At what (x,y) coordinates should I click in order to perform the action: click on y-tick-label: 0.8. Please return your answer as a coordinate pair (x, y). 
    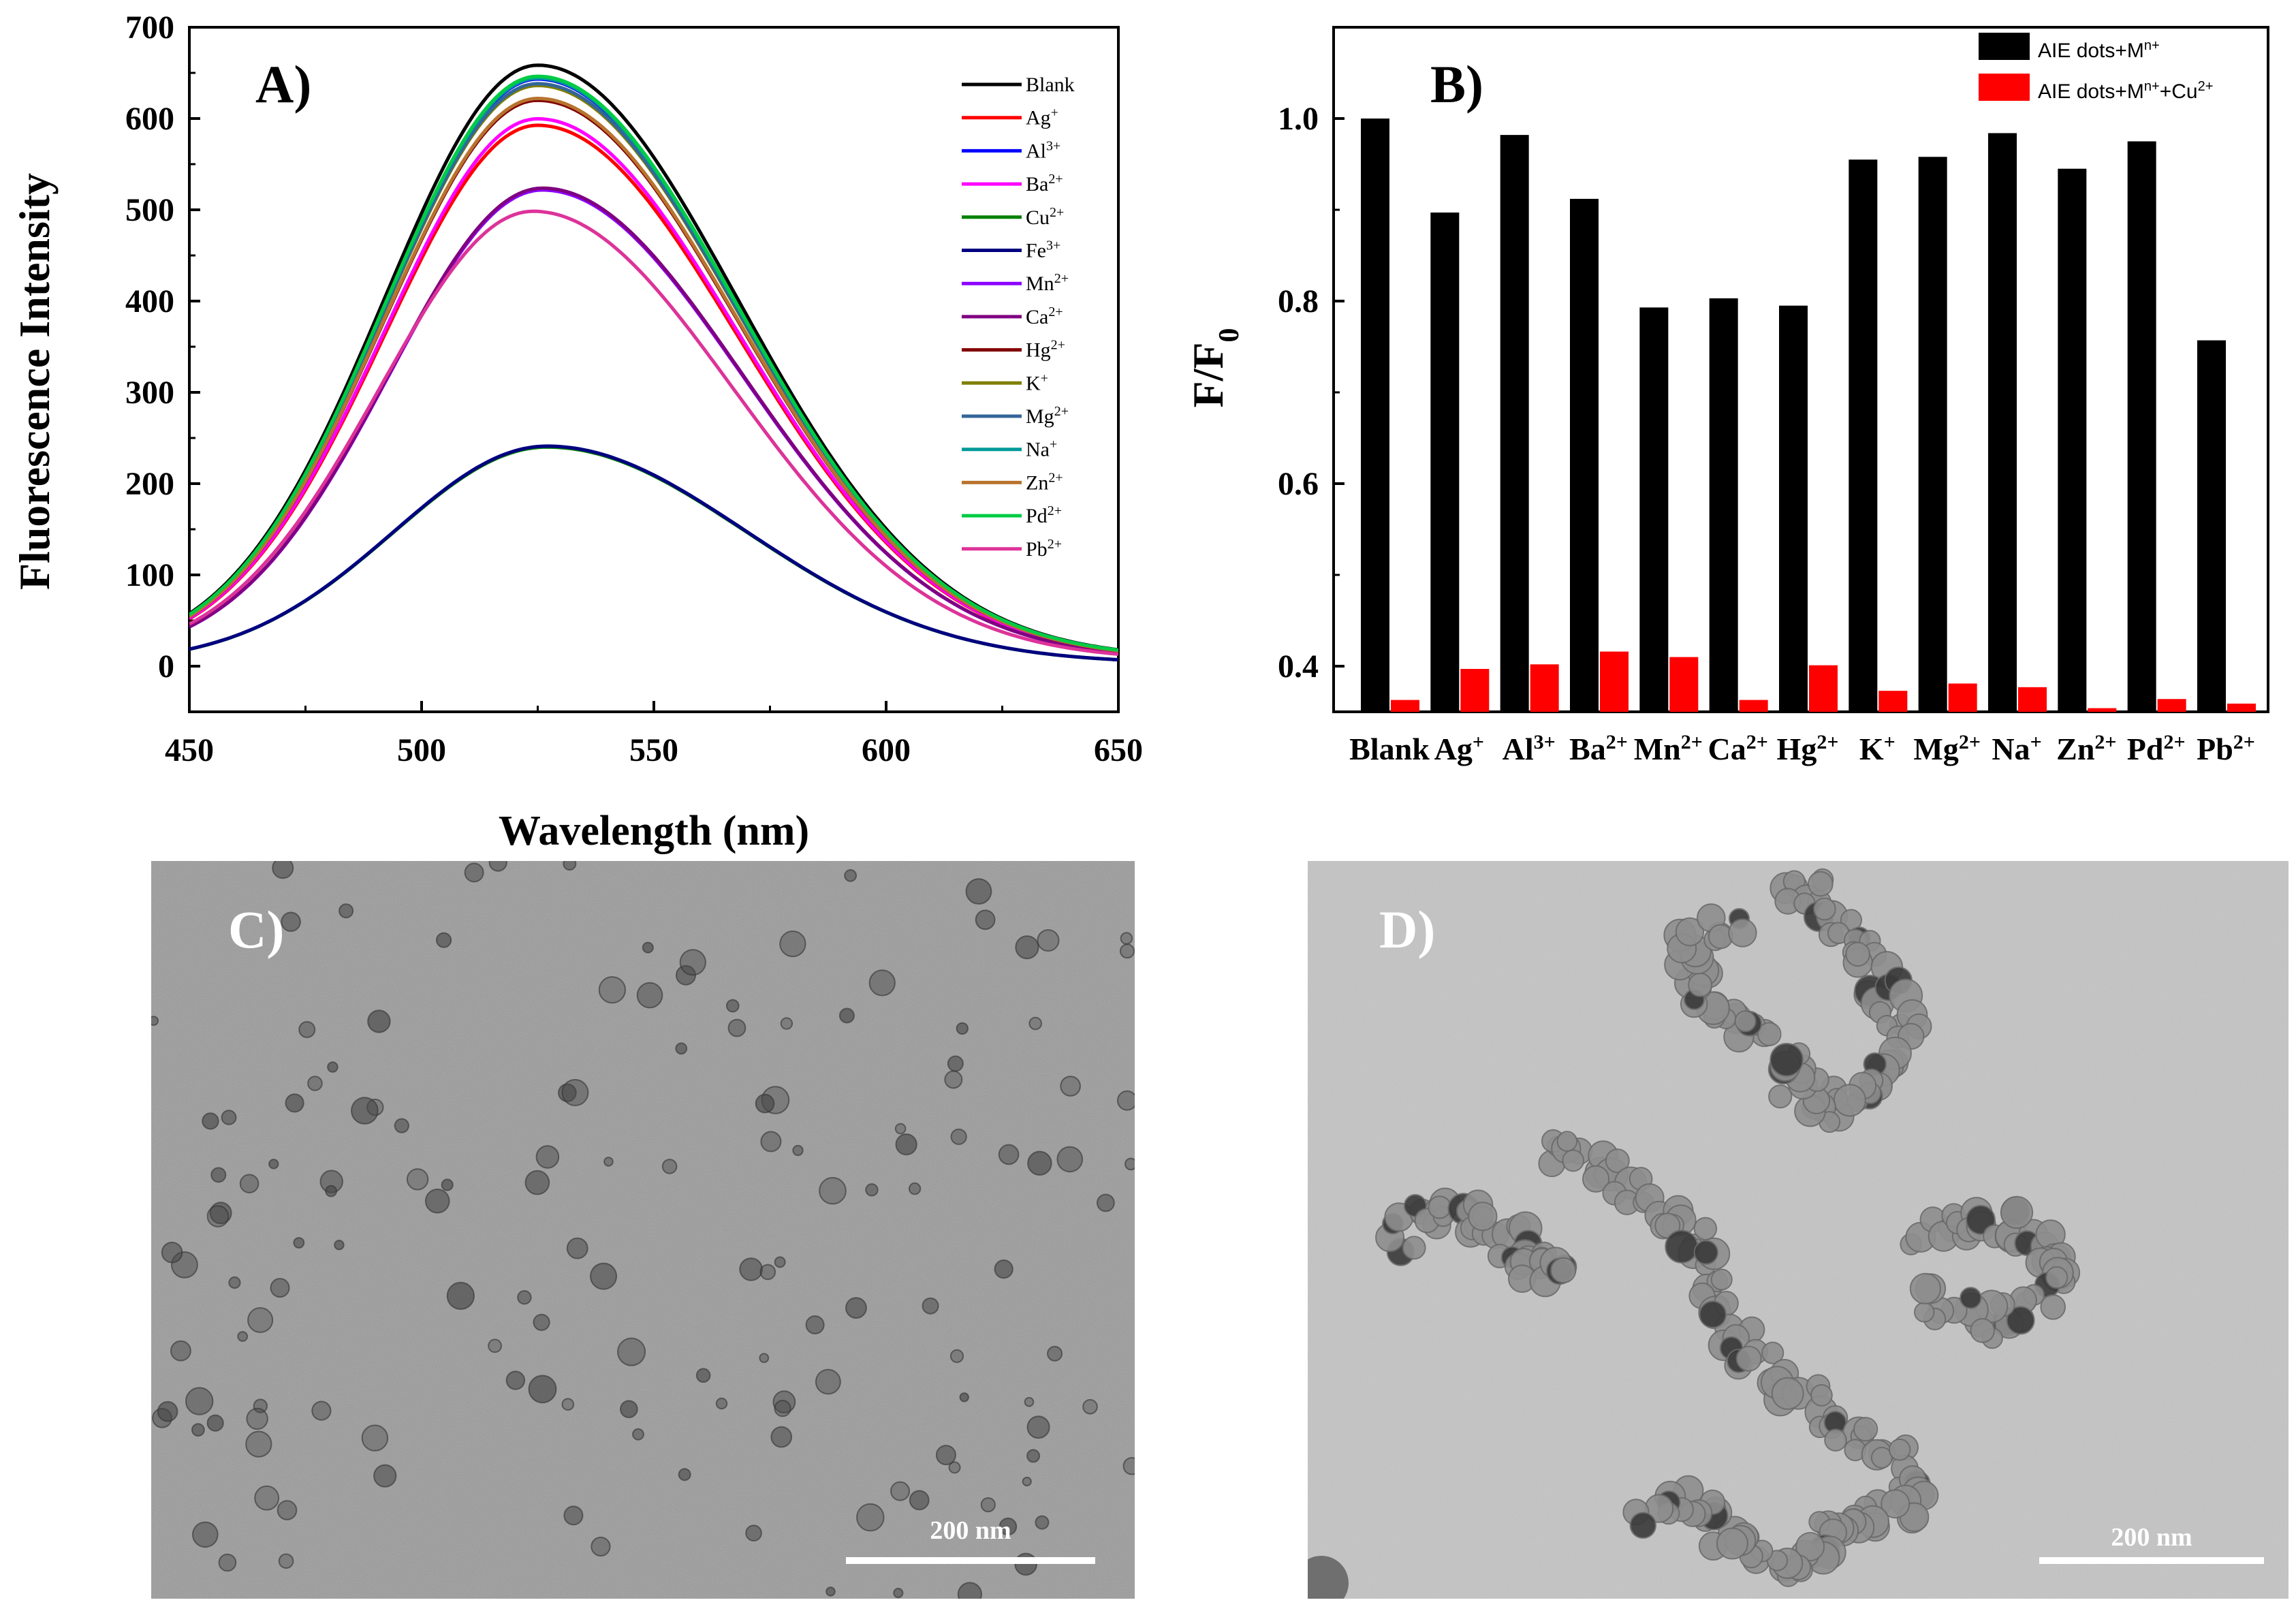
    Looking at the image, I should click on (1298, 301).